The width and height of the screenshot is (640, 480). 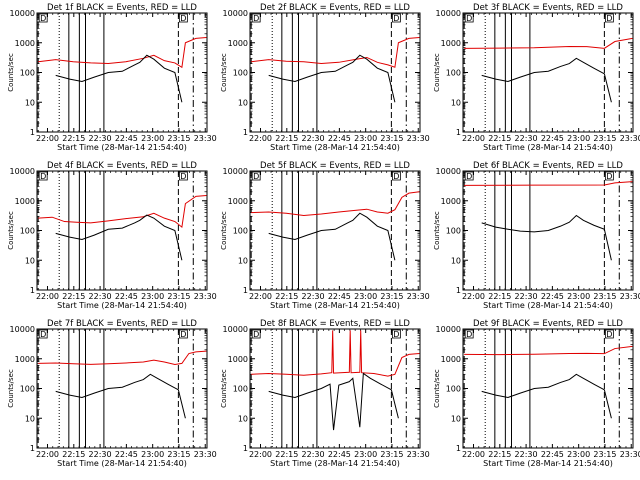 What do you see at coordinates (122, 166) in the screenshot?
I see `panel-title: Det 4f BLACK = Events, RED = LLD` at bounding box center [122, 166].